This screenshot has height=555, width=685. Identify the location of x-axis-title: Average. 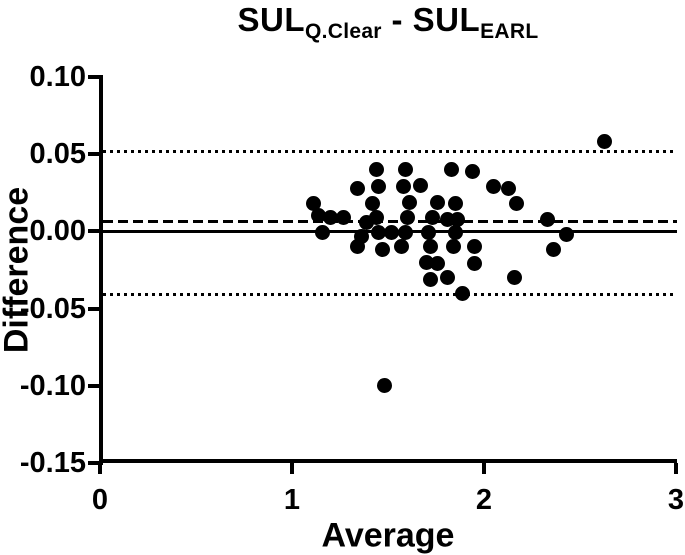
(388, 535).